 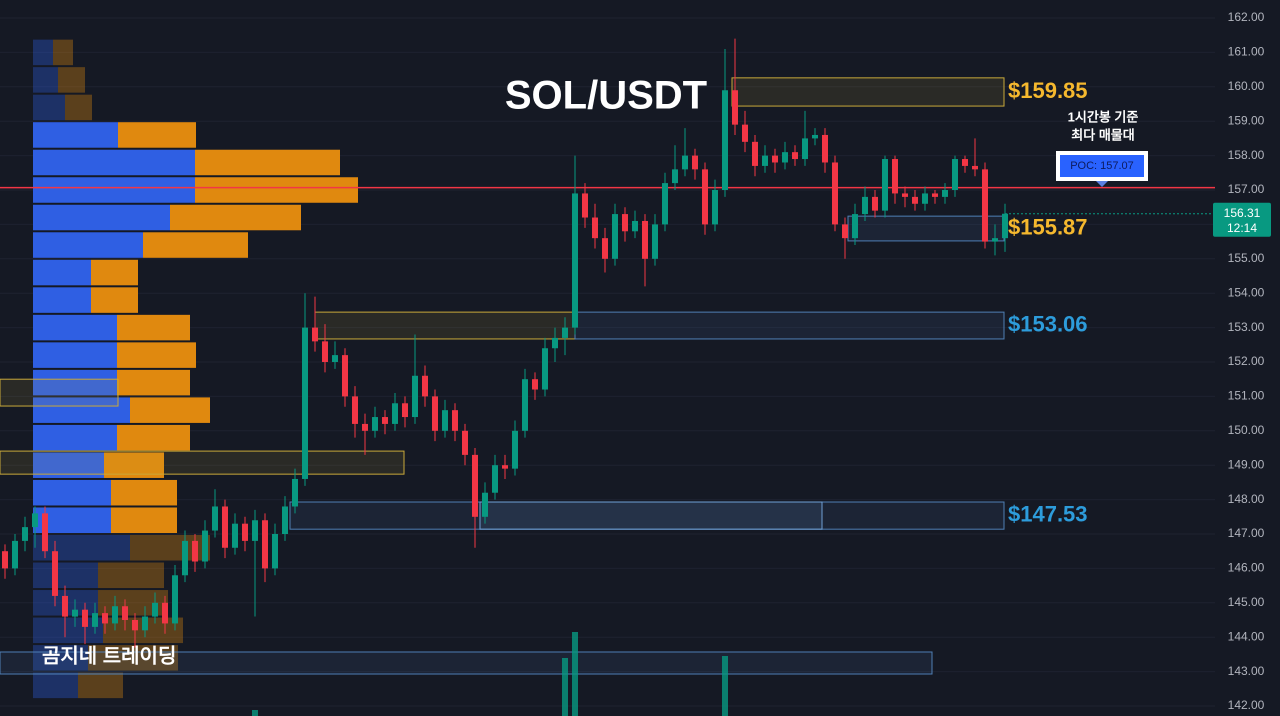 I want to click on poc-label: POC: 157.07, so click(x=1102, y=166).